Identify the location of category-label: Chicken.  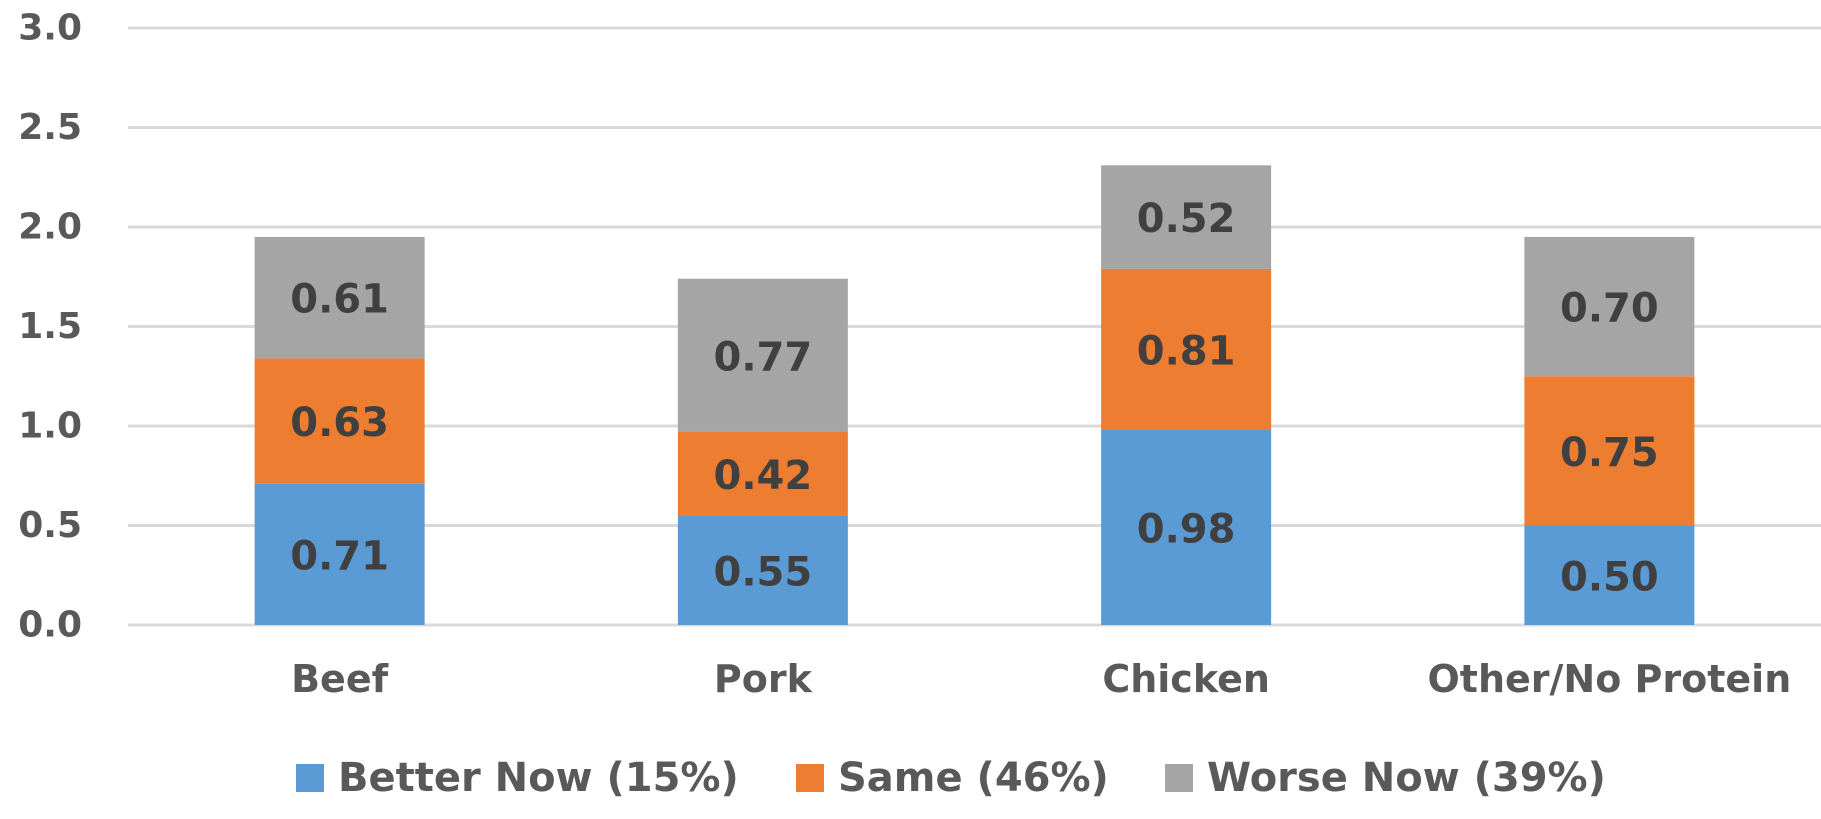
(1186, 679).